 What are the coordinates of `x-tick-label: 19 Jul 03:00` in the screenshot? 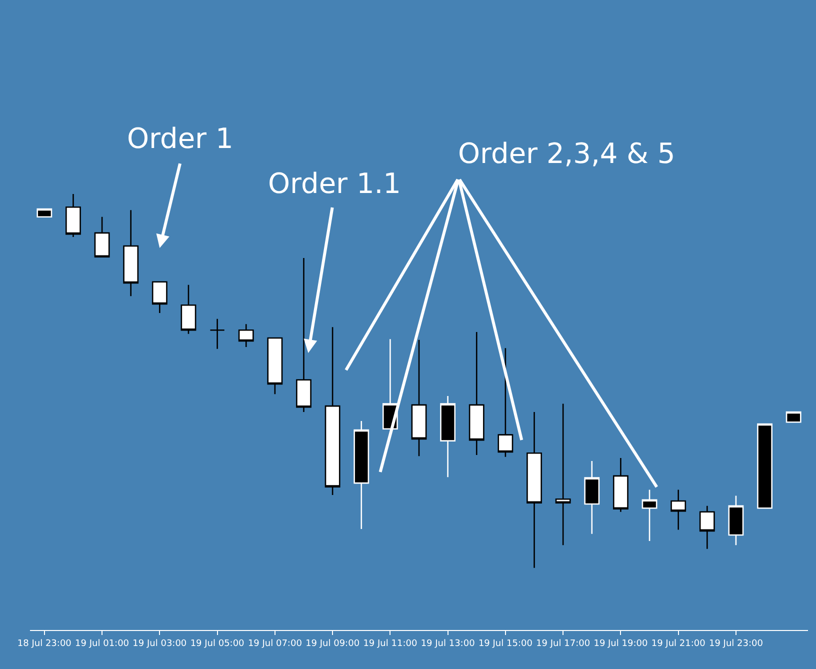 It's located at (159, 643).